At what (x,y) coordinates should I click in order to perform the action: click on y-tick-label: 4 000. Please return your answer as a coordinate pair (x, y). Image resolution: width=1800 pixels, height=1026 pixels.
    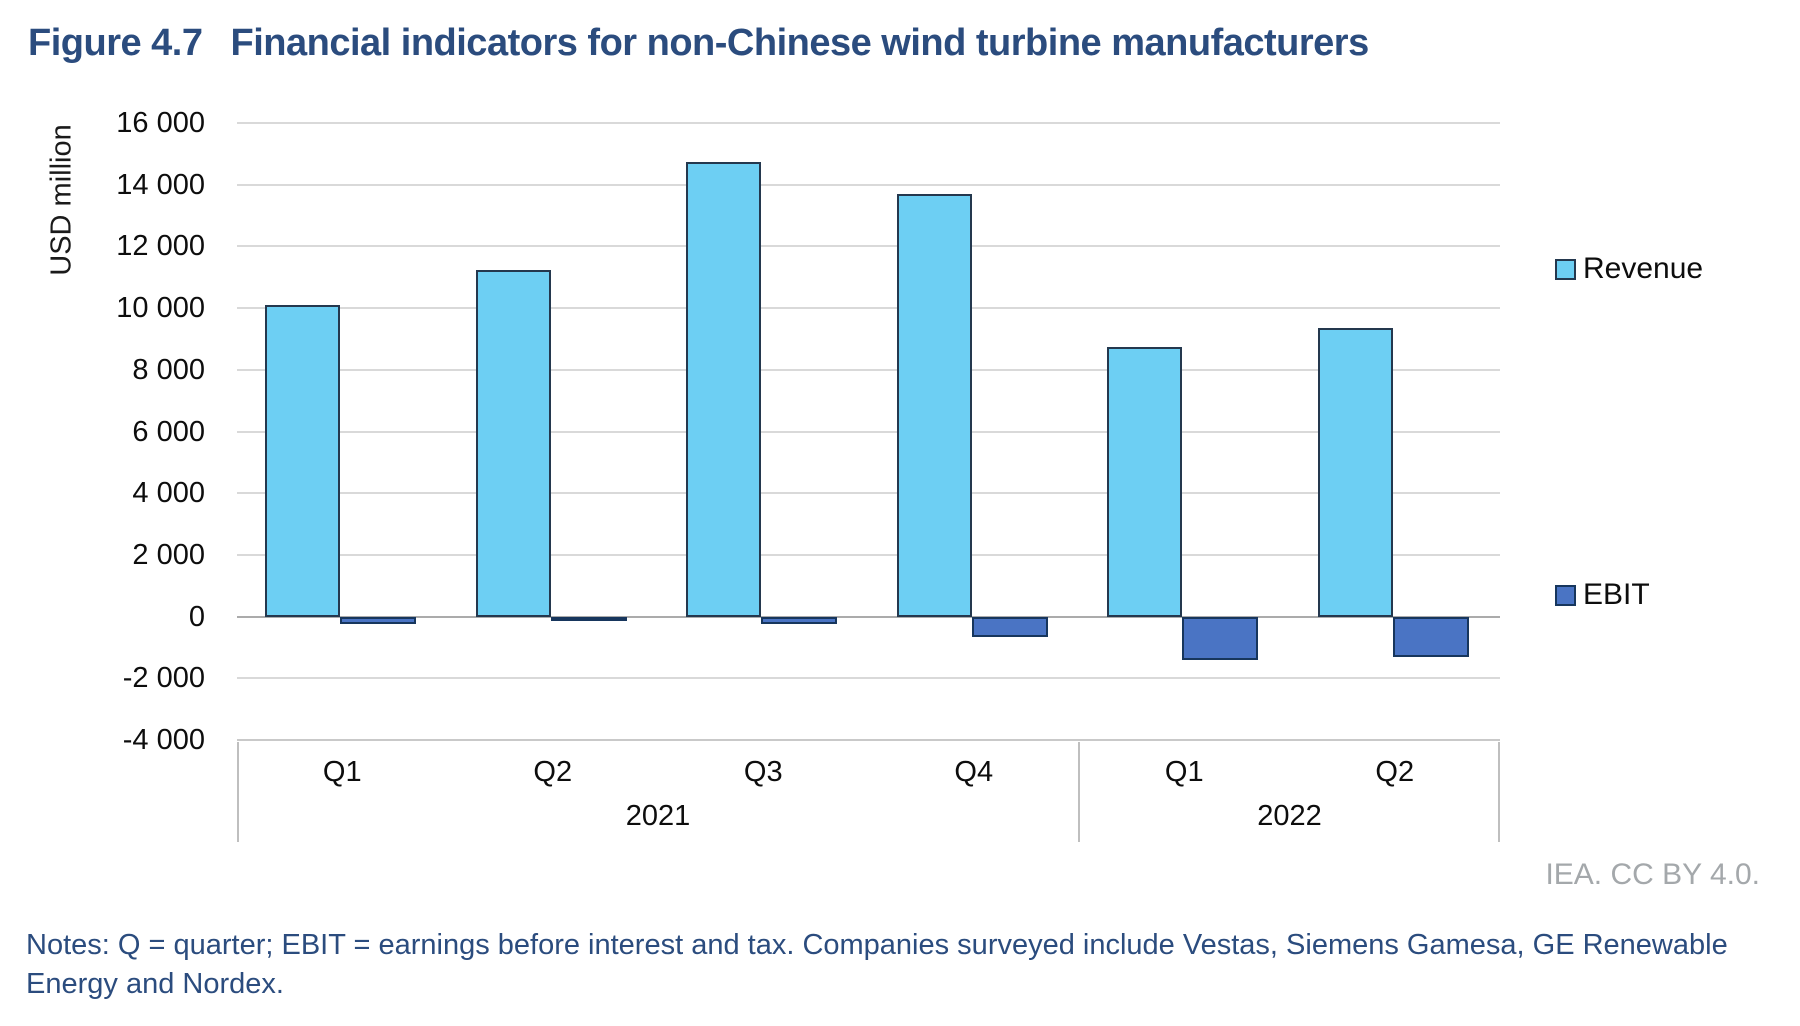
    Looking at the image, I should click on (168, 493).